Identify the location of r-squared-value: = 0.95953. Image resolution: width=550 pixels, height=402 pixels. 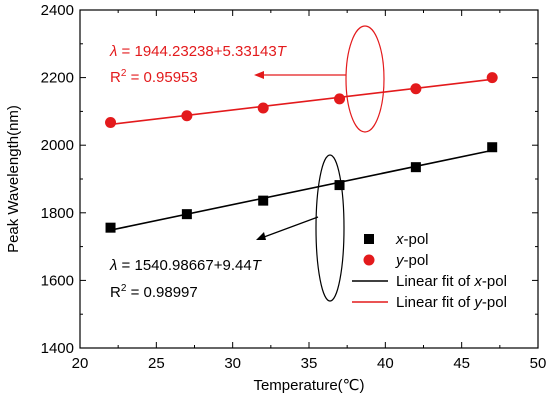
(161, 77).